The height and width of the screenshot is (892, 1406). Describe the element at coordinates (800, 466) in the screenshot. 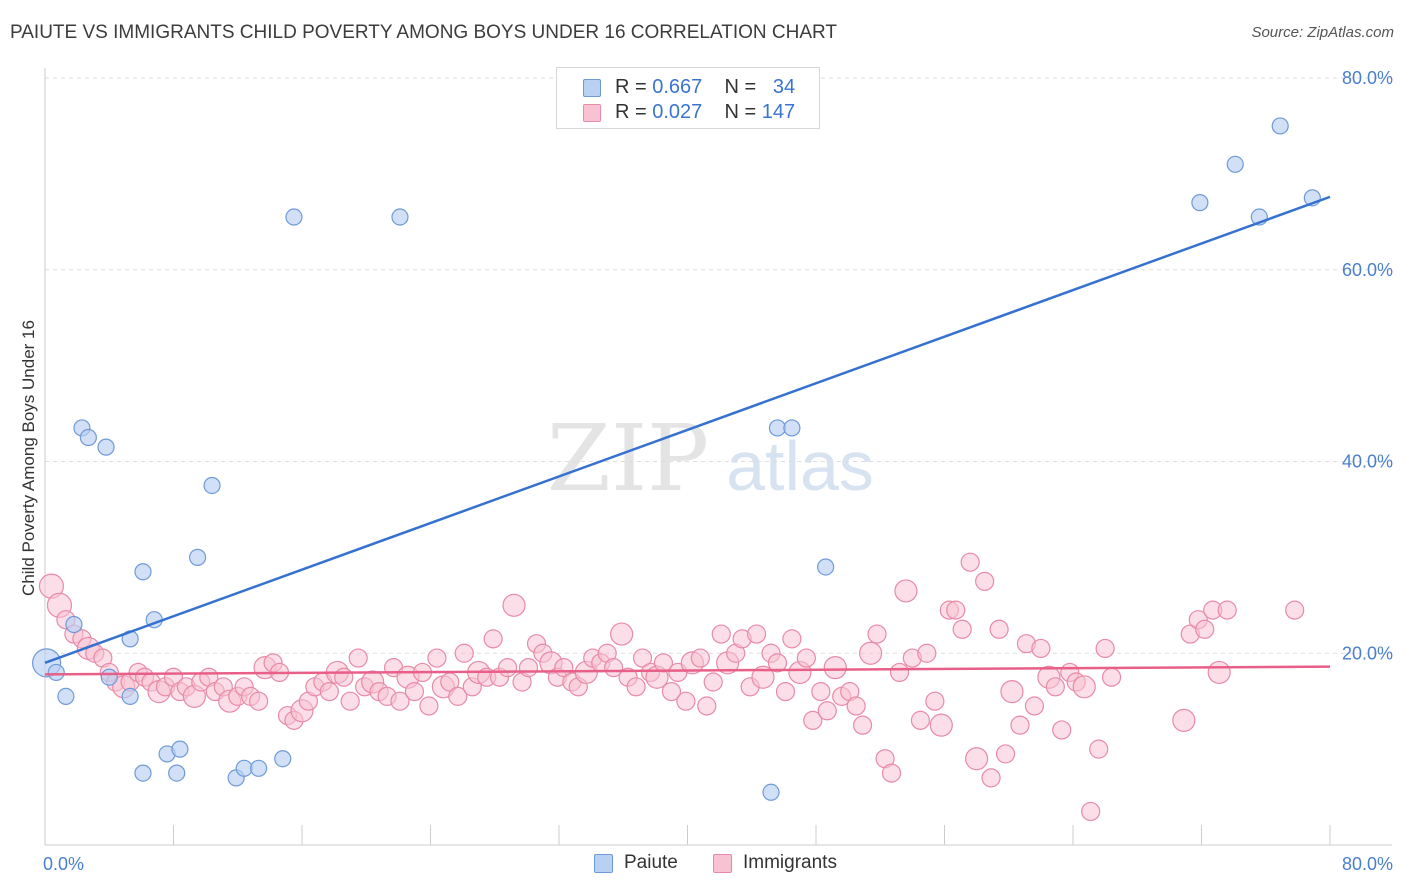

I see `watermark-atlas: atlas` at that location.